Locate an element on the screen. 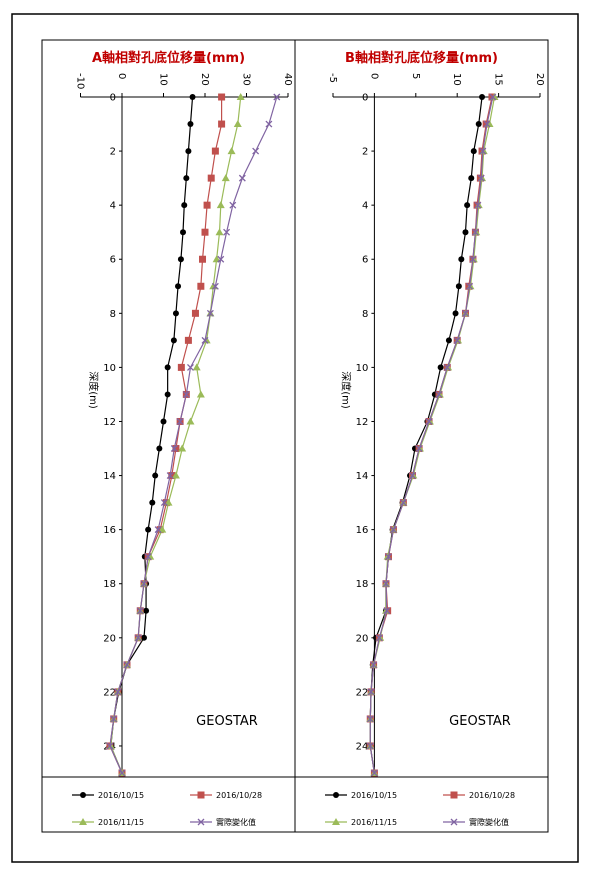  x-tick-label: 30 is located at coordinates (246, 79).